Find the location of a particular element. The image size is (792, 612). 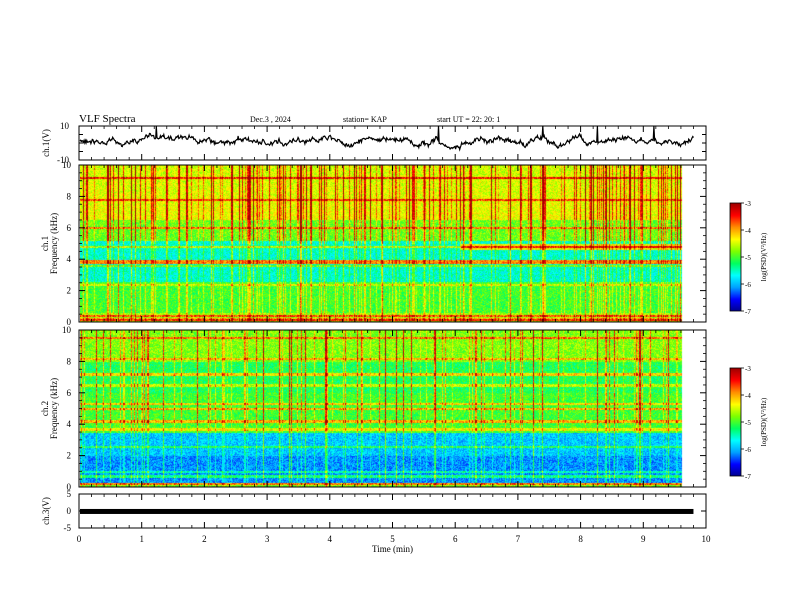

spectrogram-ylabel: ch.1Frequency (kHz) is located at coordinates (49, 243).